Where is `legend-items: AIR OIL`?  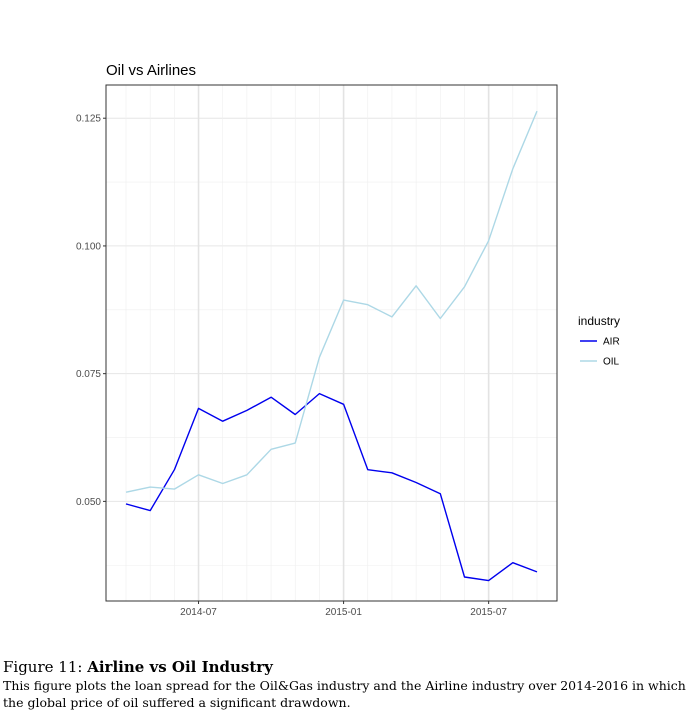
legend-items: AIR OIL is located at coordinates (600, 352).